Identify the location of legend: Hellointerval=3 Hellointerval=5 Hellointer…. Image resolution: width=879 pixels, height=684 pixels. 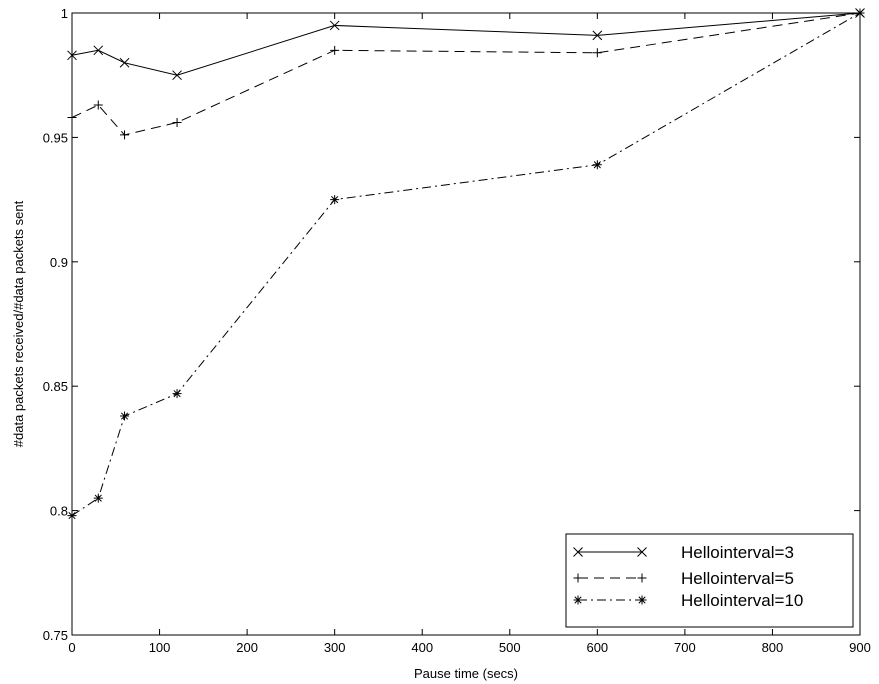
(709, 580).